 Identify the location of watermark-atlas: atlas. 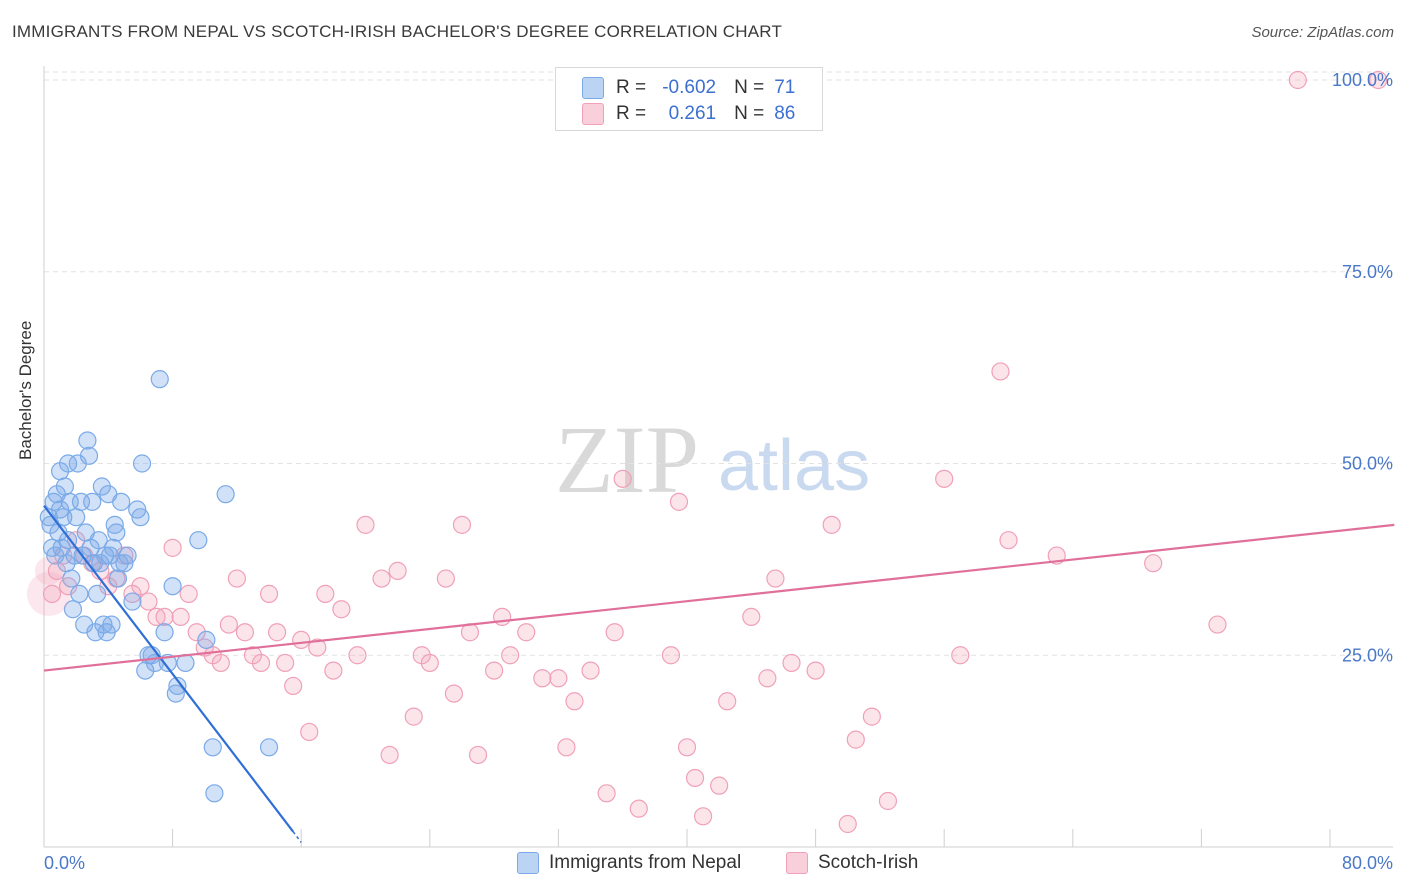
(794, 466).